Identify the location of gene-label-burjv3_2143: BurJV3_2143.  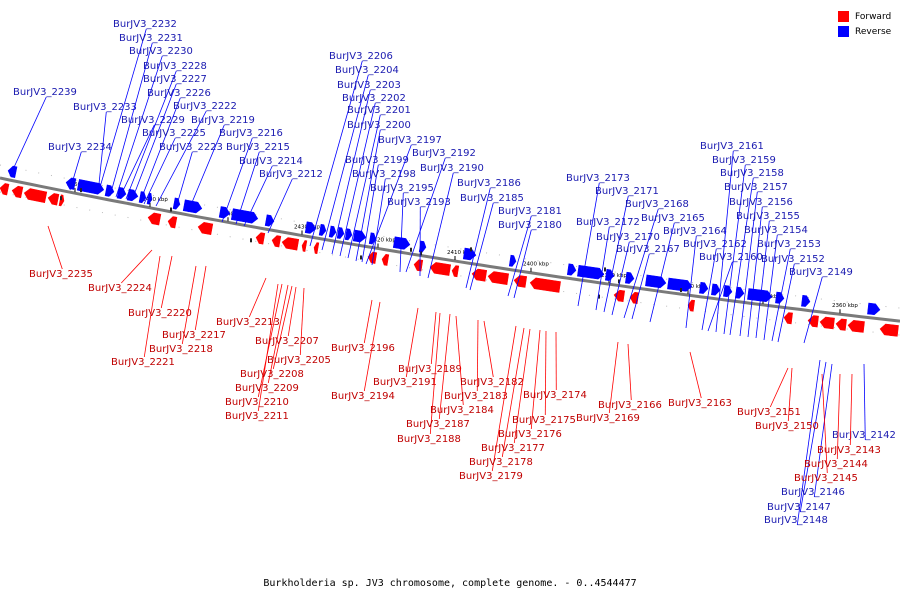
(849, 450).